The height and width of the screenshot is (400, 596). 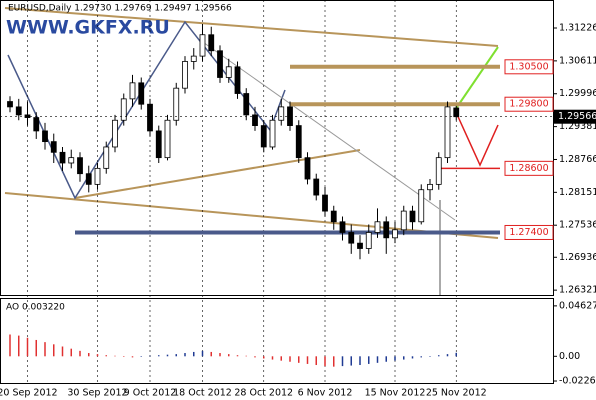 I want to click on x-tick-label: 20 Sep 2012, so click(x=29, y=393).